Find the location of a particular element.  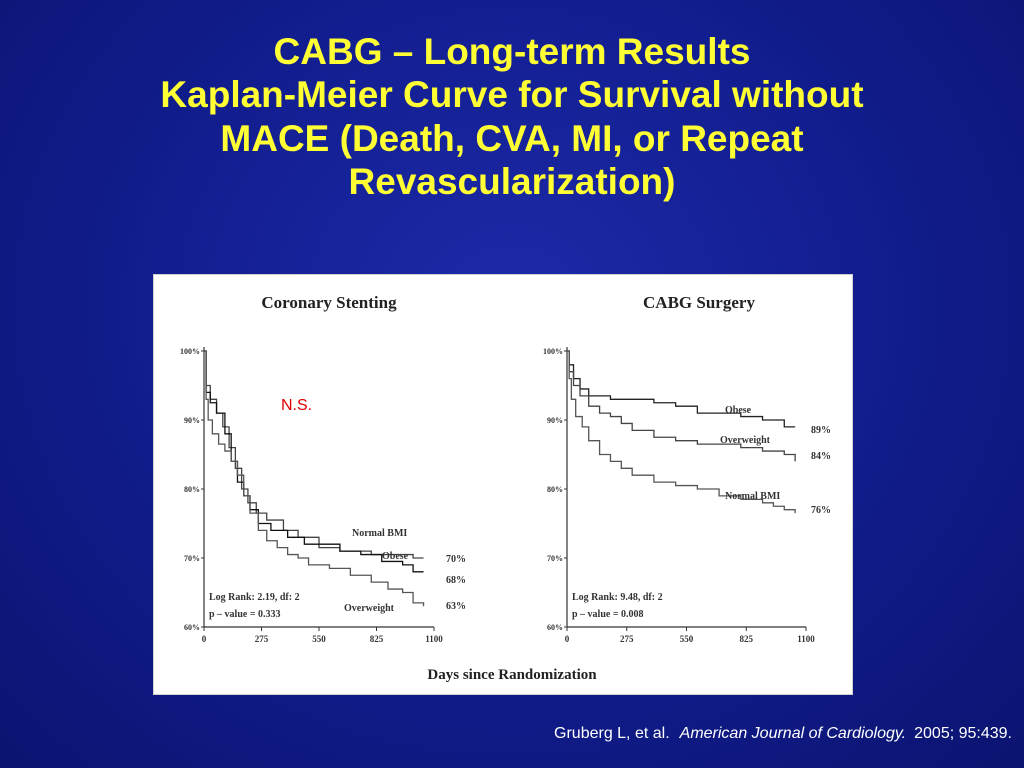

citation-ref: 2005; 95:439. is located at coordinates (963, 733).